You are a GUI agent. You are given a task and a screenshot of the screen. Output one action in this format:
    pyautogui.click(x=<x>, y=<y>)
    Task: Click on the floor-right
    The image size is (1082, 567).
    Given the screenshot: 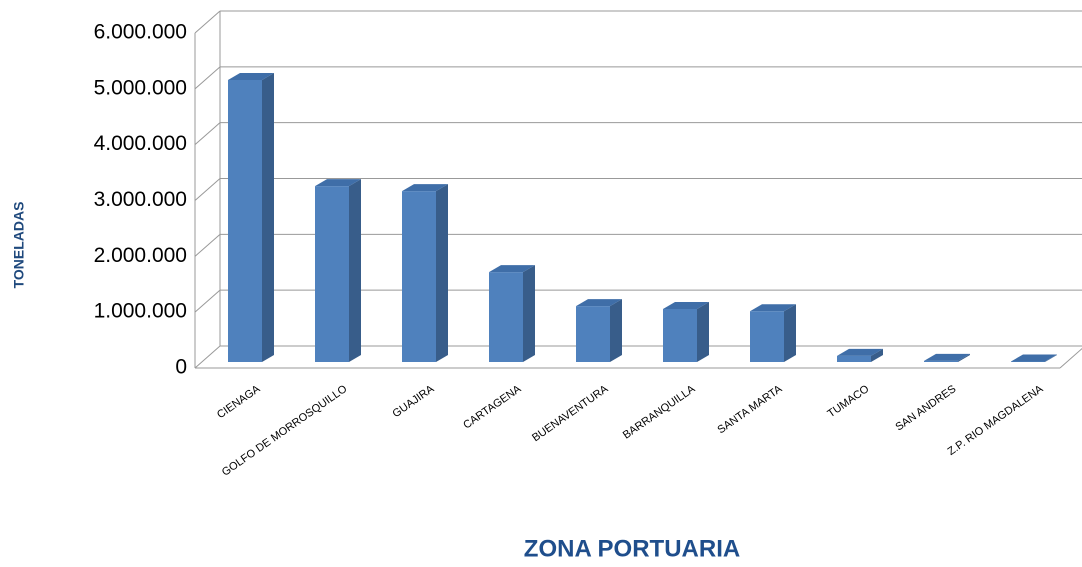 What is the action you would take?
    pyautogui.click(x=1070, y=358)
    